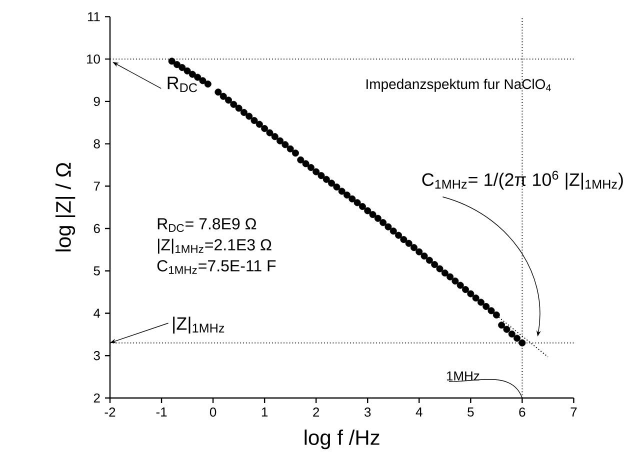 This screenshot has height=467, width=627. What do you see at coordinates (97, 271) in the screenshot?
I see `y-tick-label: 5` at bounding box center [97, 271].